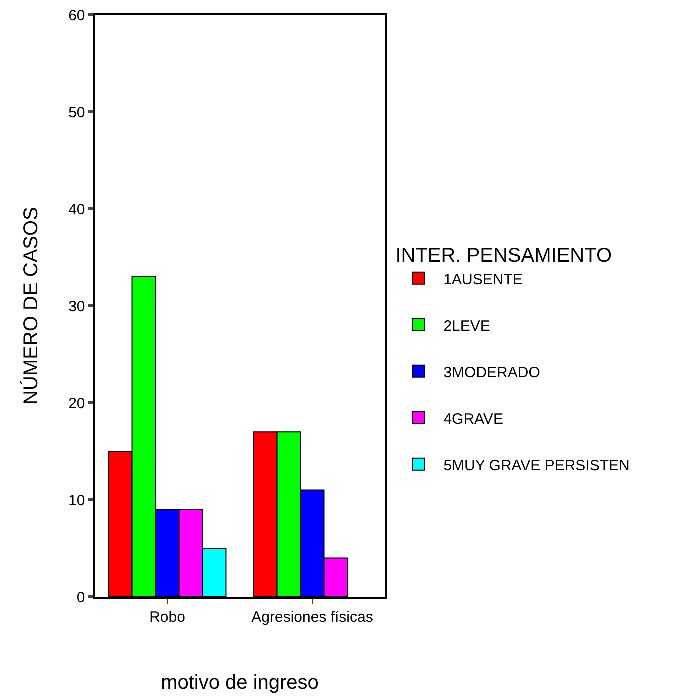 The image size is (695, 700). I want to click on y-axis-title: NÚMERO DE CASOS, so click(31, 306).